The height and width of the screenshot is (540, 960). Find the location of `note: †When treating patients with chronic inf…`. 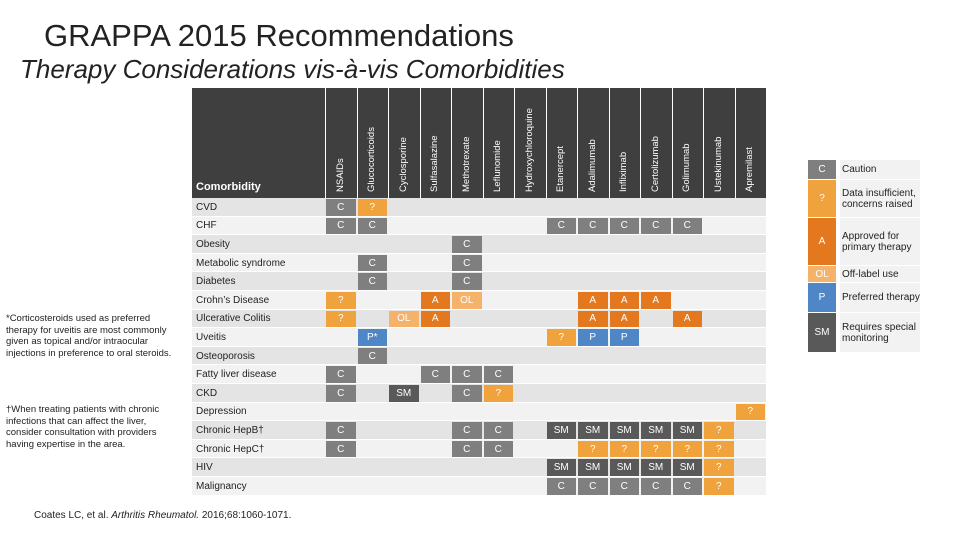

note: †When treating patients with chronic inf… is located at coordinates (83, 427).